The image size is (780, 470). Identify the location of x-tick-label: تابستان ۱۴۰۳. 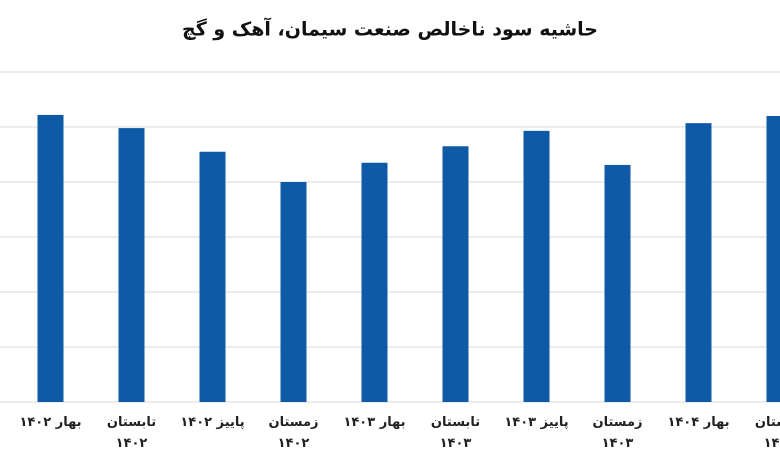
(455, 433).